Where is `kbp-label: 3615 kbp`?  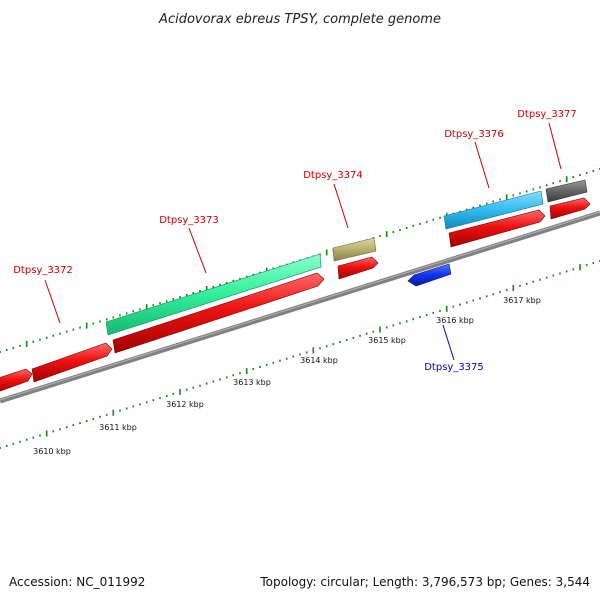 kbp-label: 3615 kbp is located at coordinates (387, 340).